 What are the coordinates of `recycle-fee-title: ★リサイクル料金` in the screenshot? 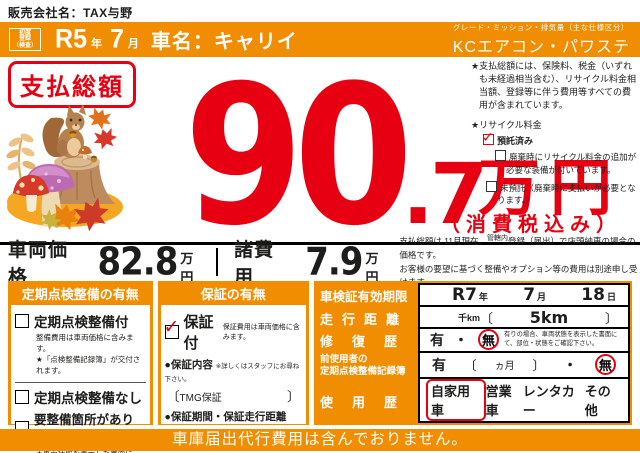 It's located at (506, 125).